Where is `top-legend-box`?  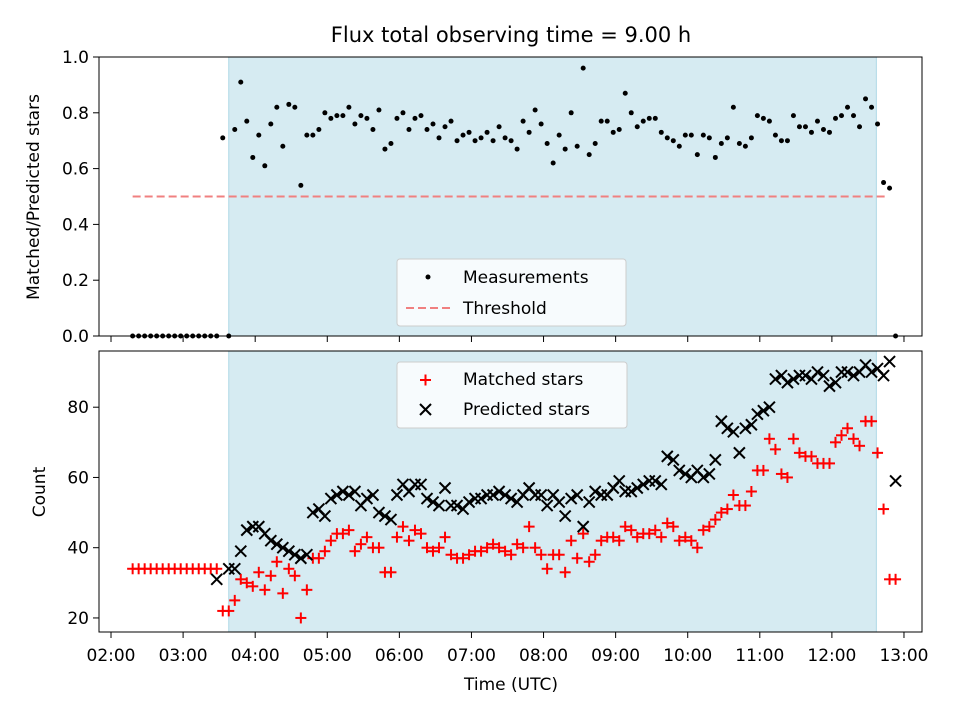
top-legend-box is located at coordinates (511, 292).